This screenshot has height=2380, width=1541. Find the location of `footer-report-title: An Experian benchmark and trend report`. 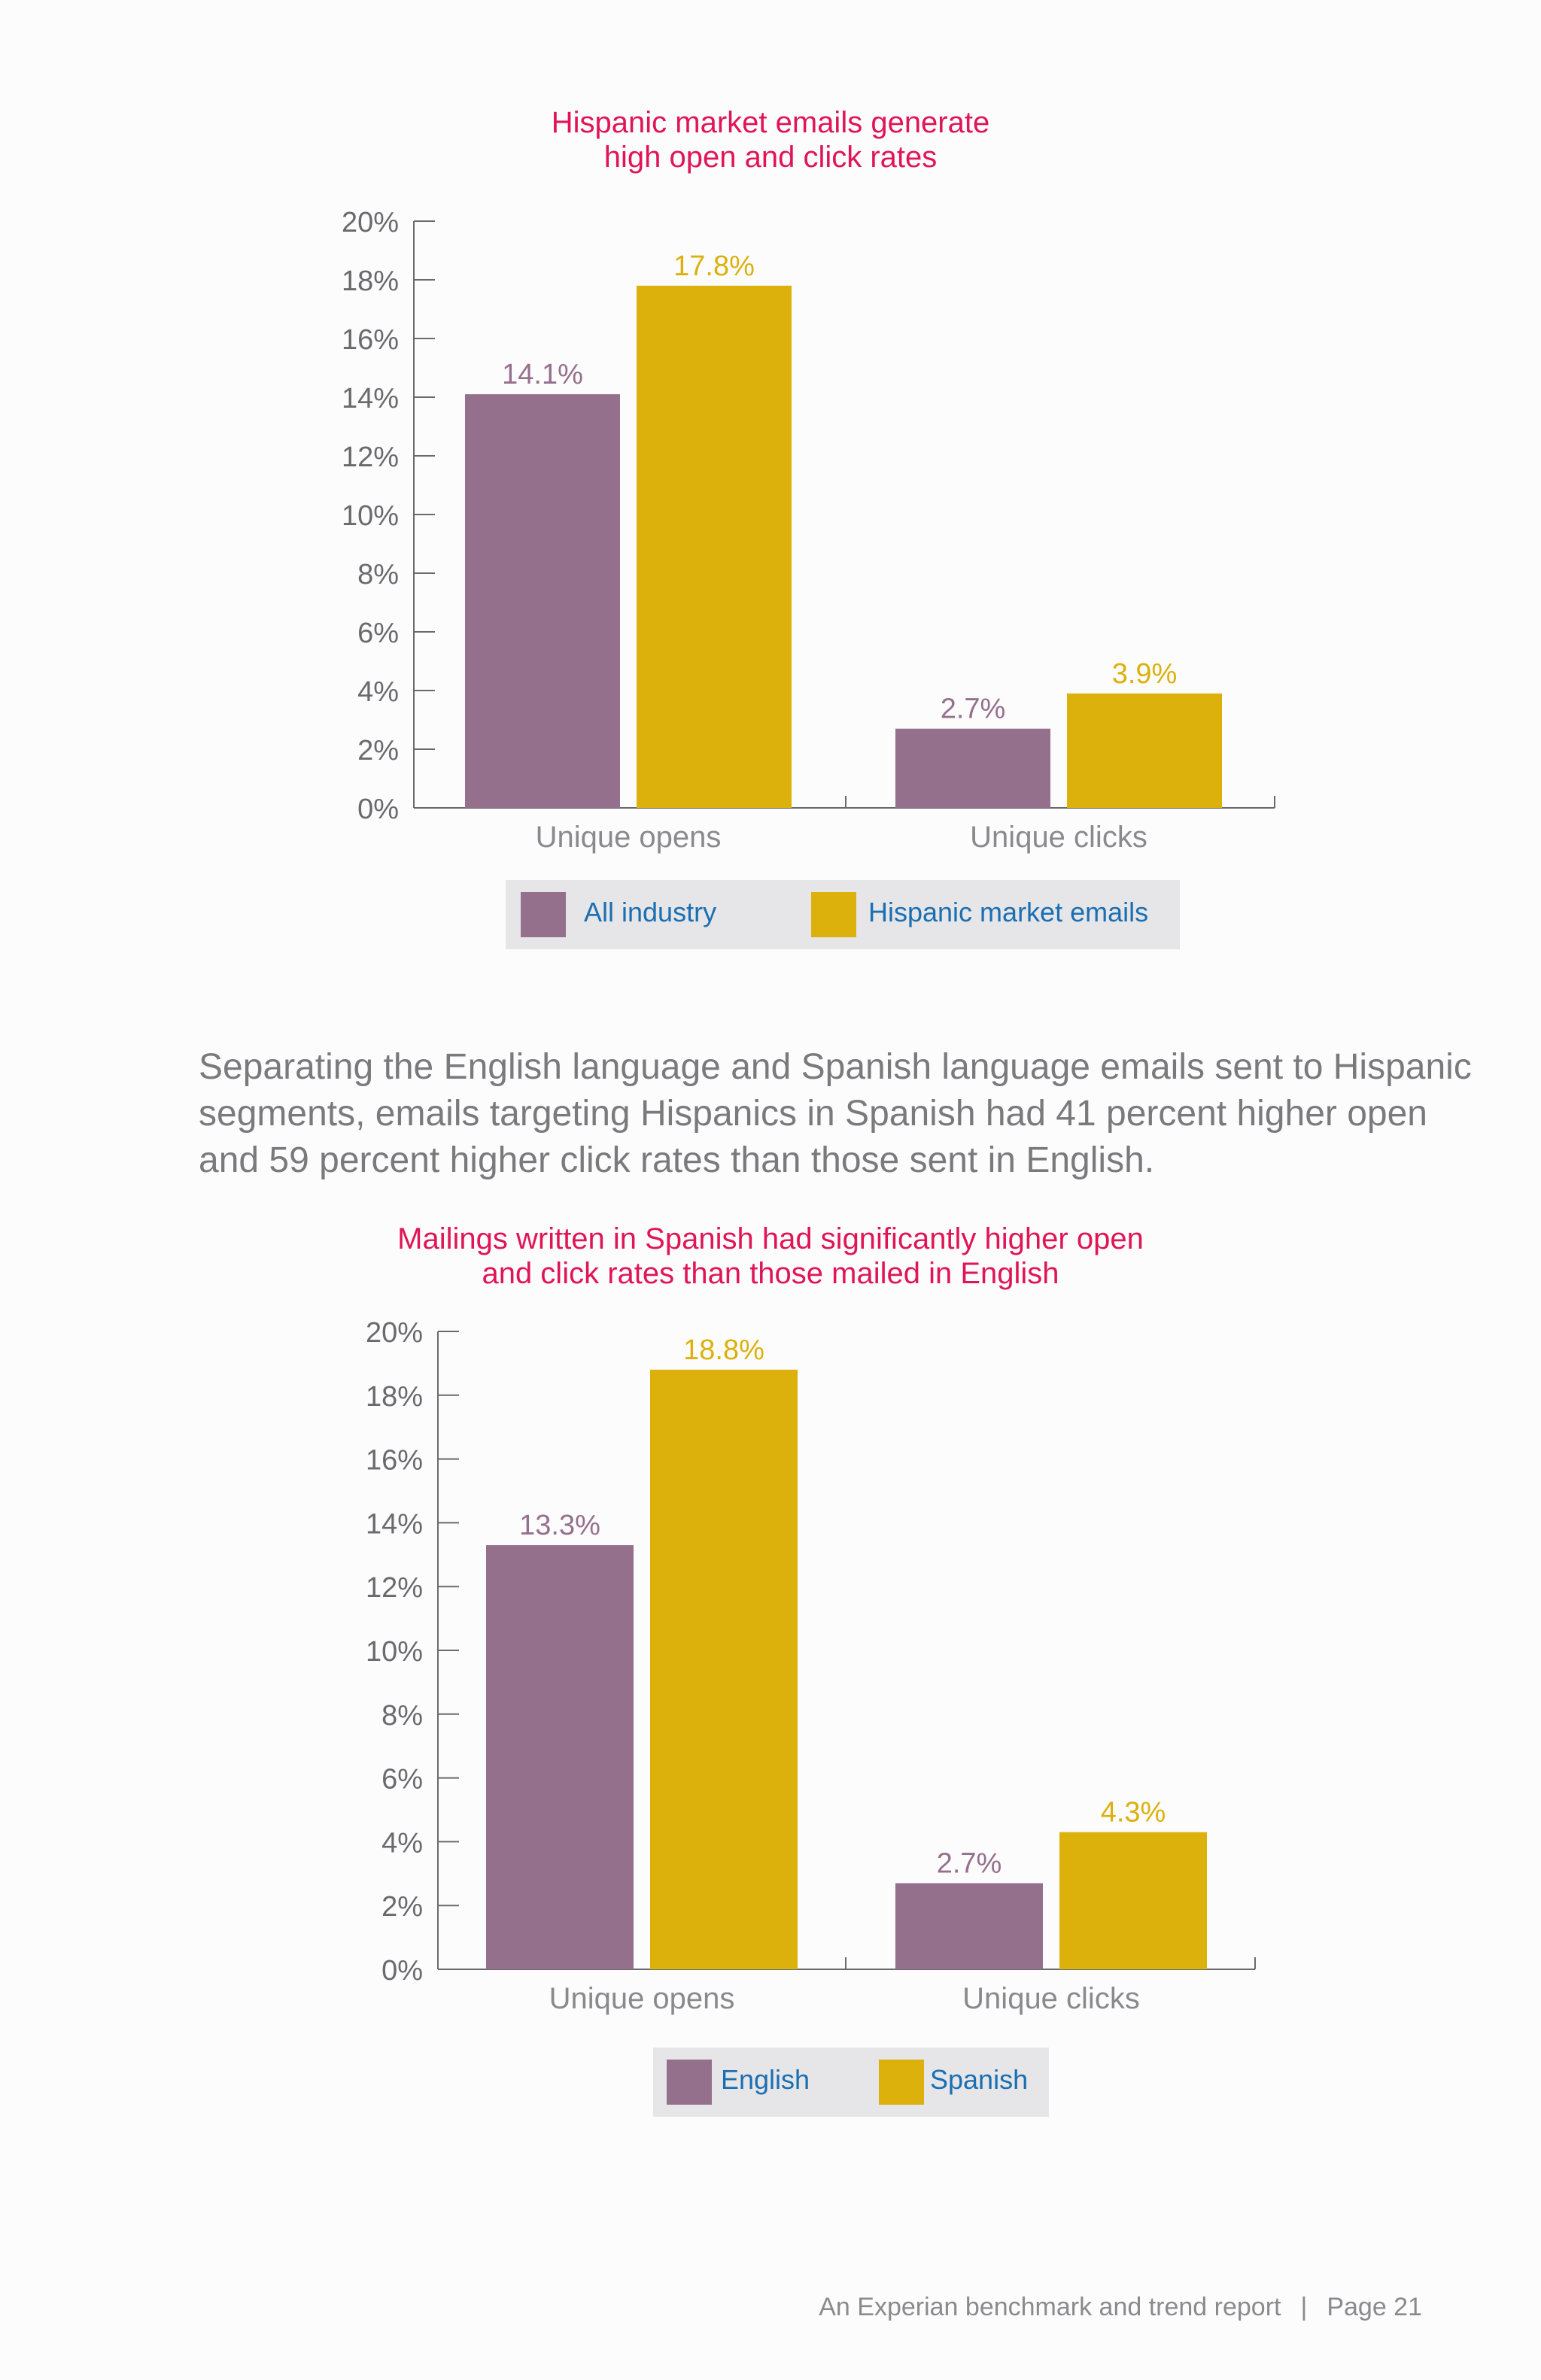

footer-report-title: An Experian benchmark and trend report is located at coordinates (1050, 2307).